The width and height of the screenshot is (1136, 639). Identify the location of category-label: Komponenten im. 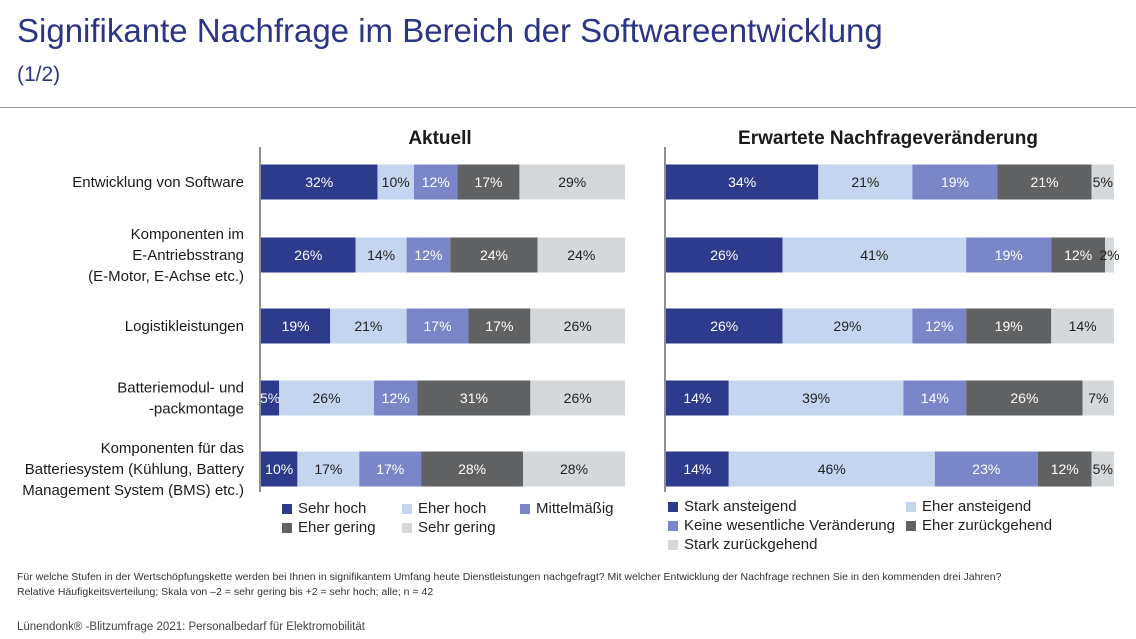
(187, 234).